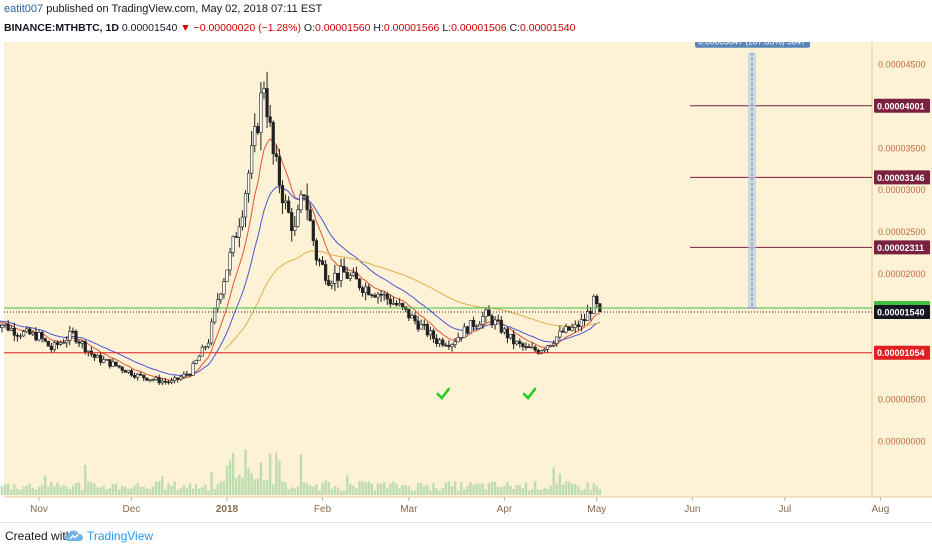 The height and width of the screenshot is (550, 932). What do you see at coordinates (120, 536) in the screenshot?
I see `tradingview-brand-link: TradingView` at bounding box center [120, 536].